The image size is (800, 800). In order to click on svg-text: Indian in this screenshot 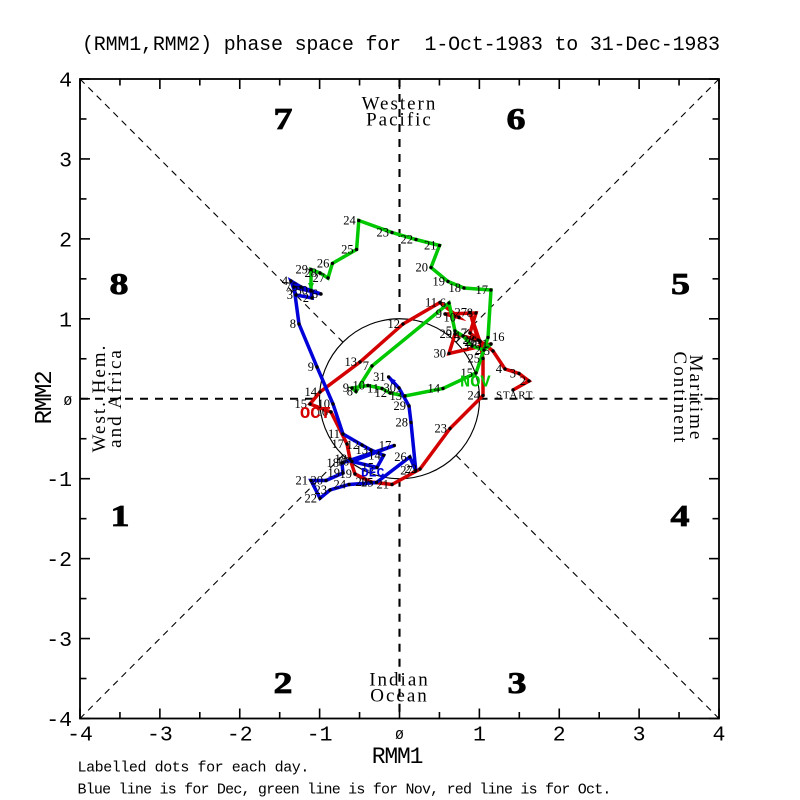, I will do `click(399, 680)`.